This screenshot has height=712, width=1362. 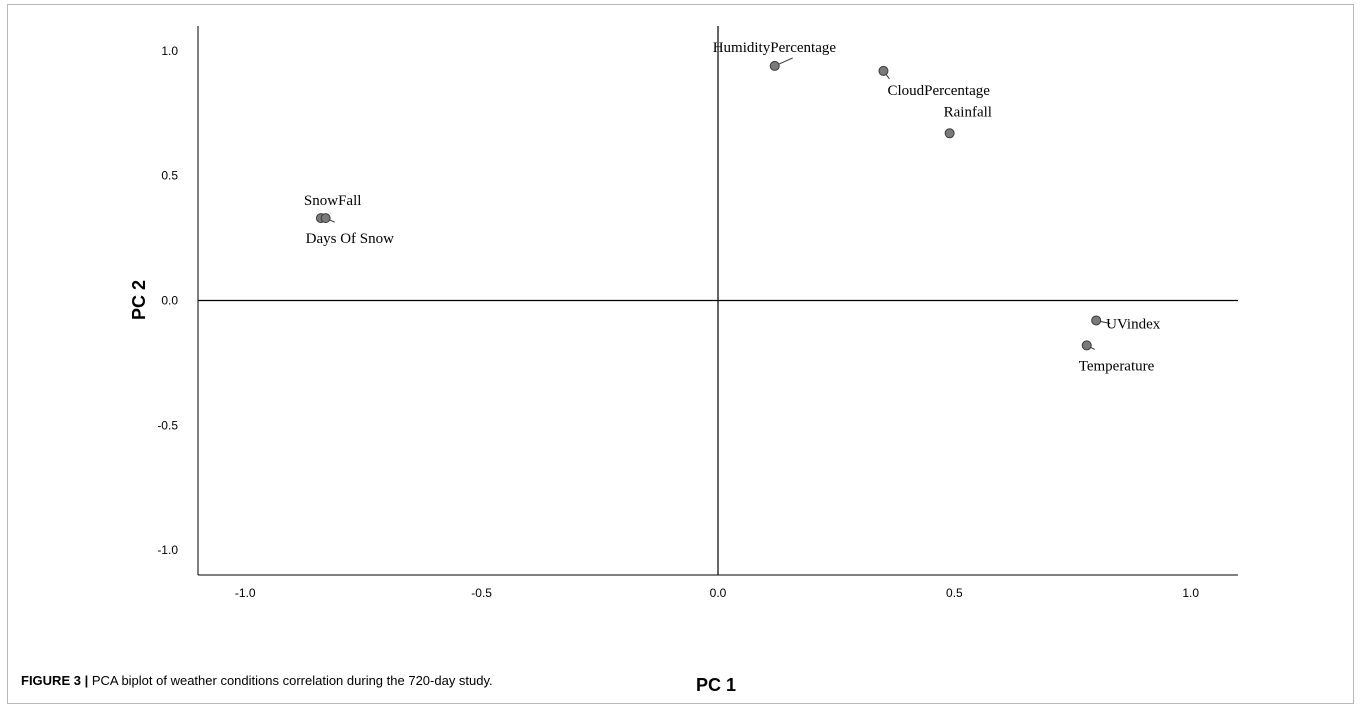 What do you see at coordinates (167, 550) in the screenshot?
I see `y-tick-label: -1.0` at bounding box center [167, 550].